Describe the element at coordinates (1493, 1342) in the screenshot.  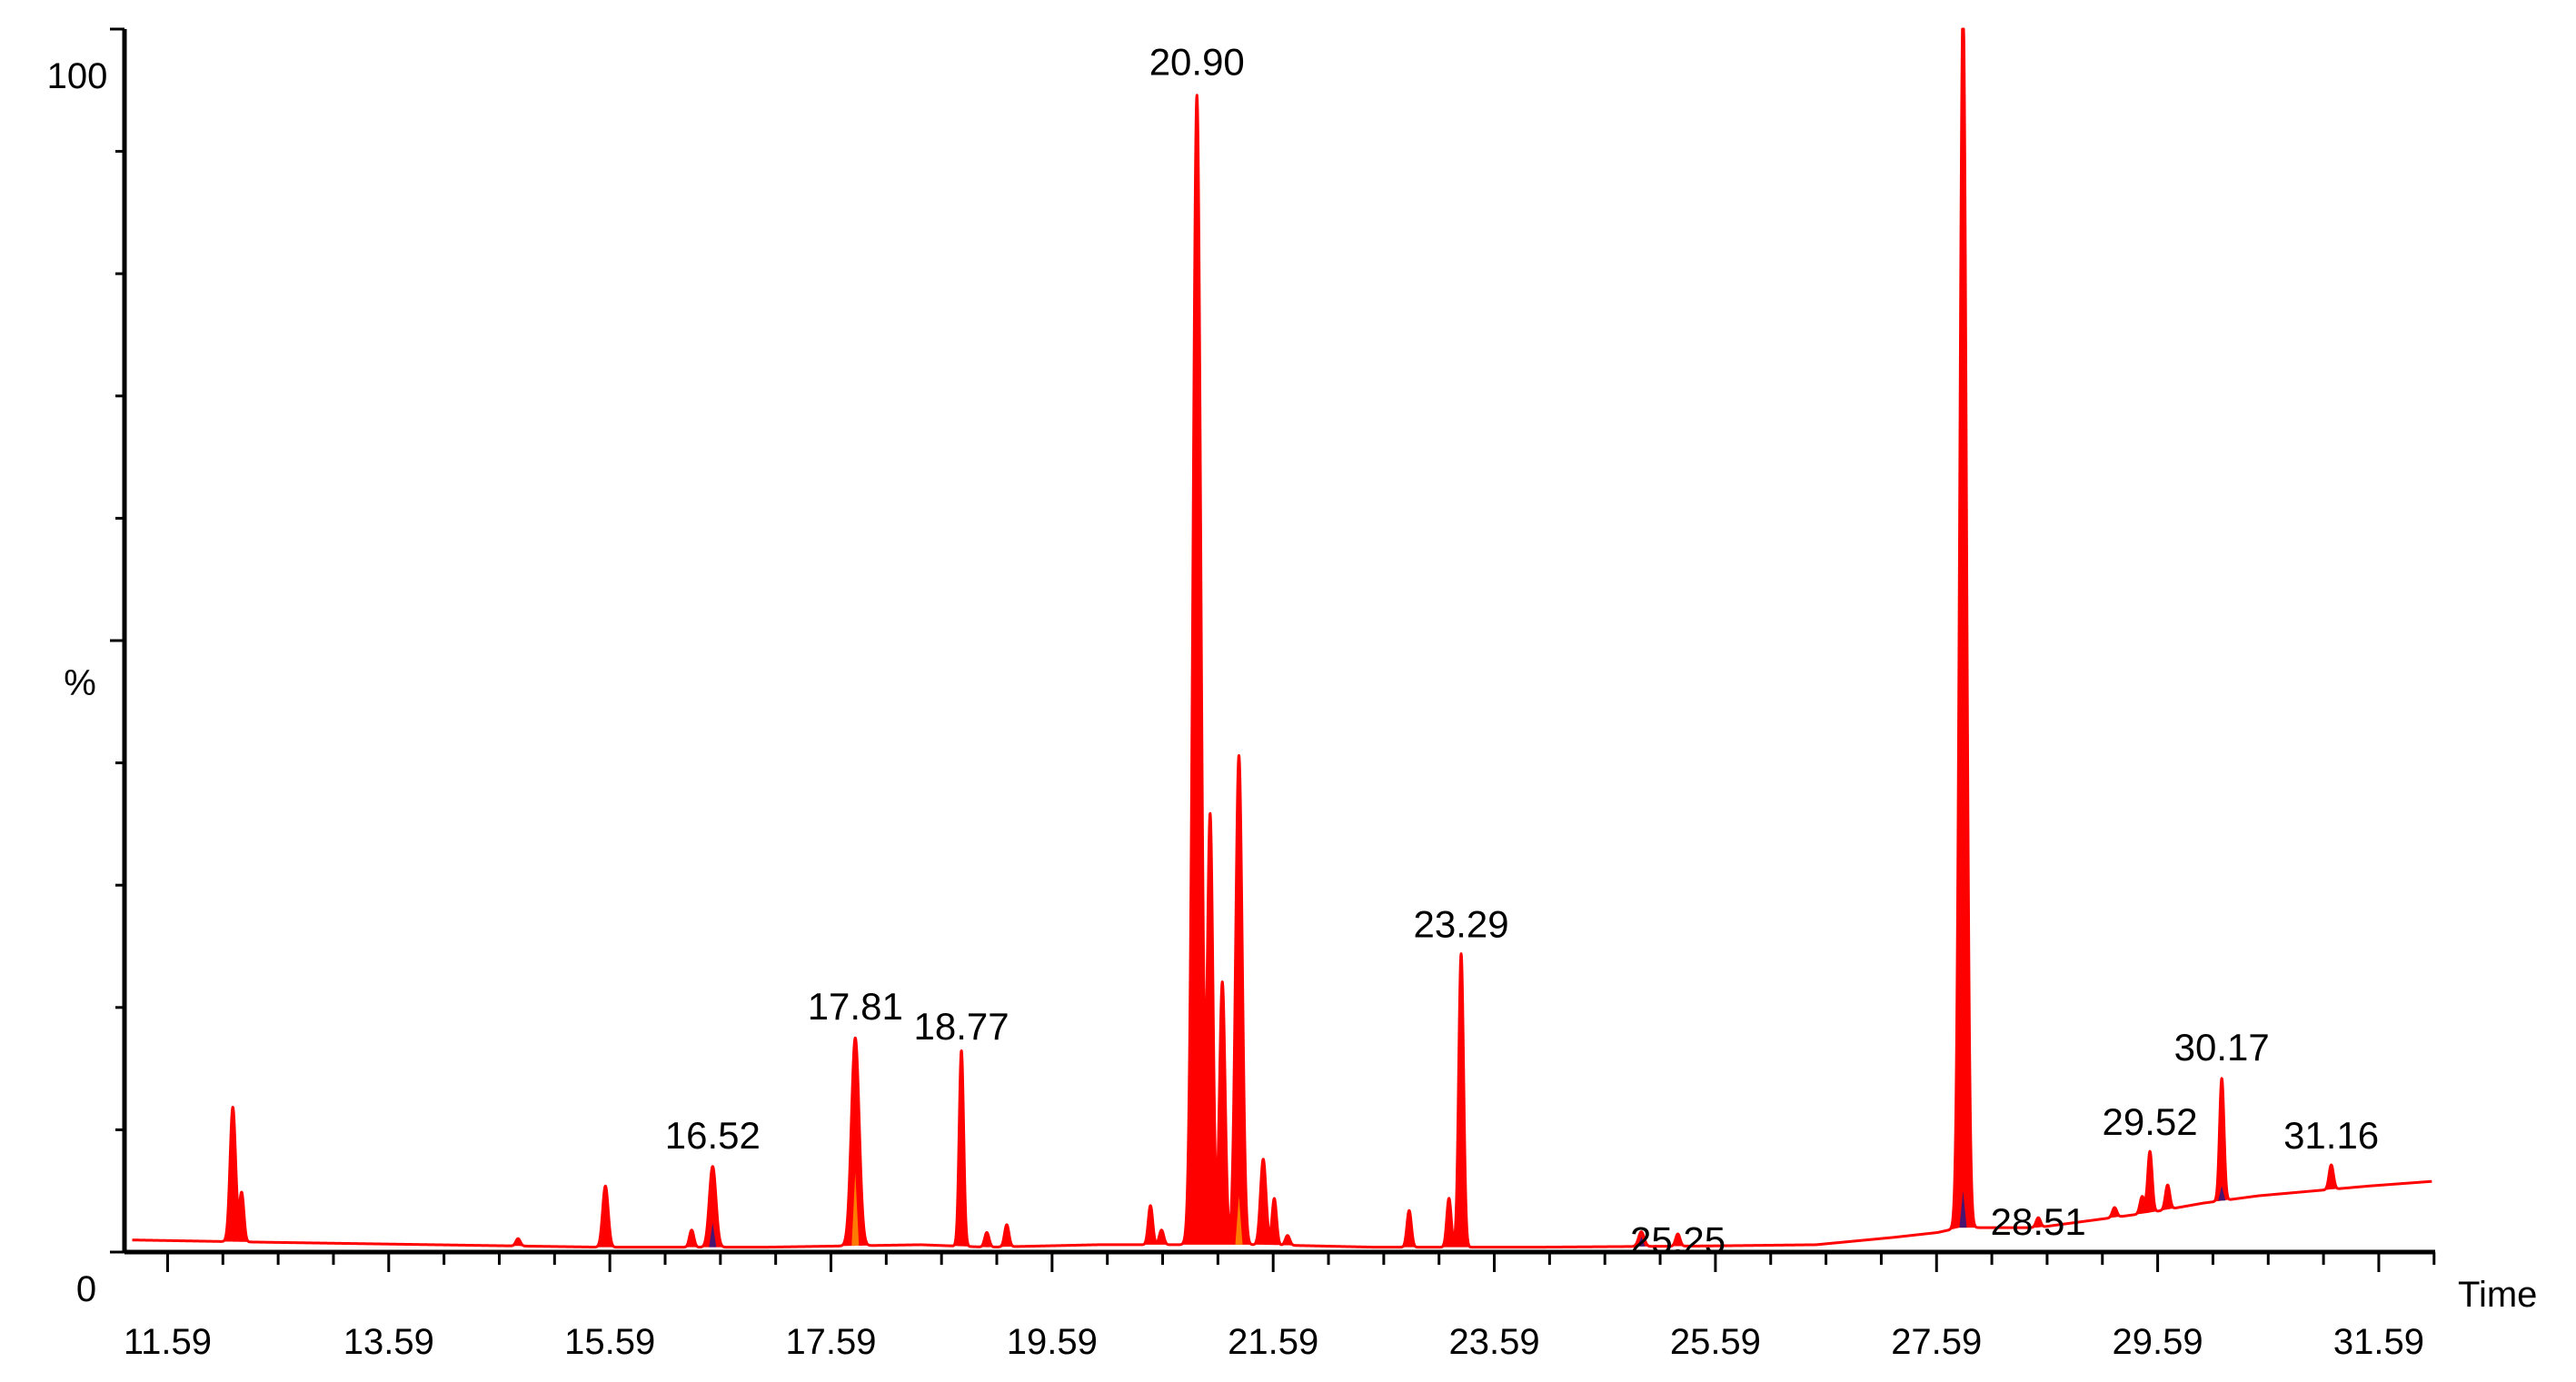
I see `x-tick-label: 23.59` at that location.